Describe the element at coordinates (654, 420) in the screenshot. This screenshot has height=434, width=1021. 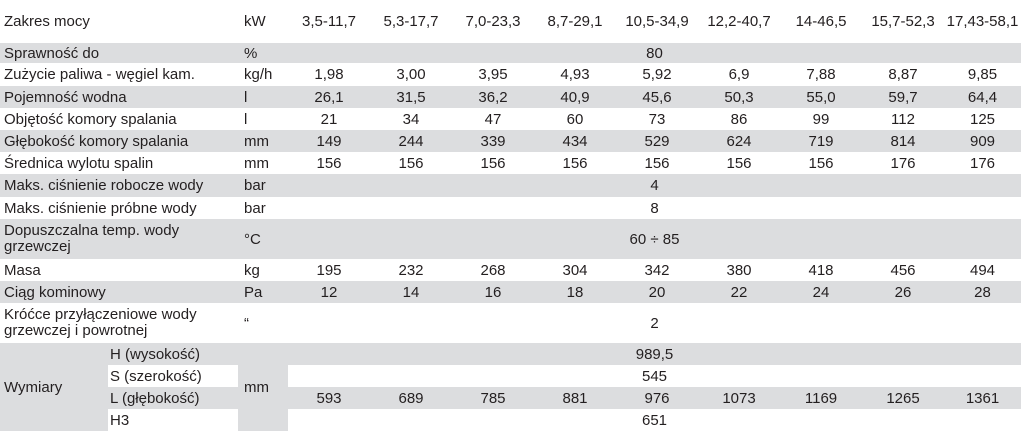
I see `dimension-value: 651` at that location.